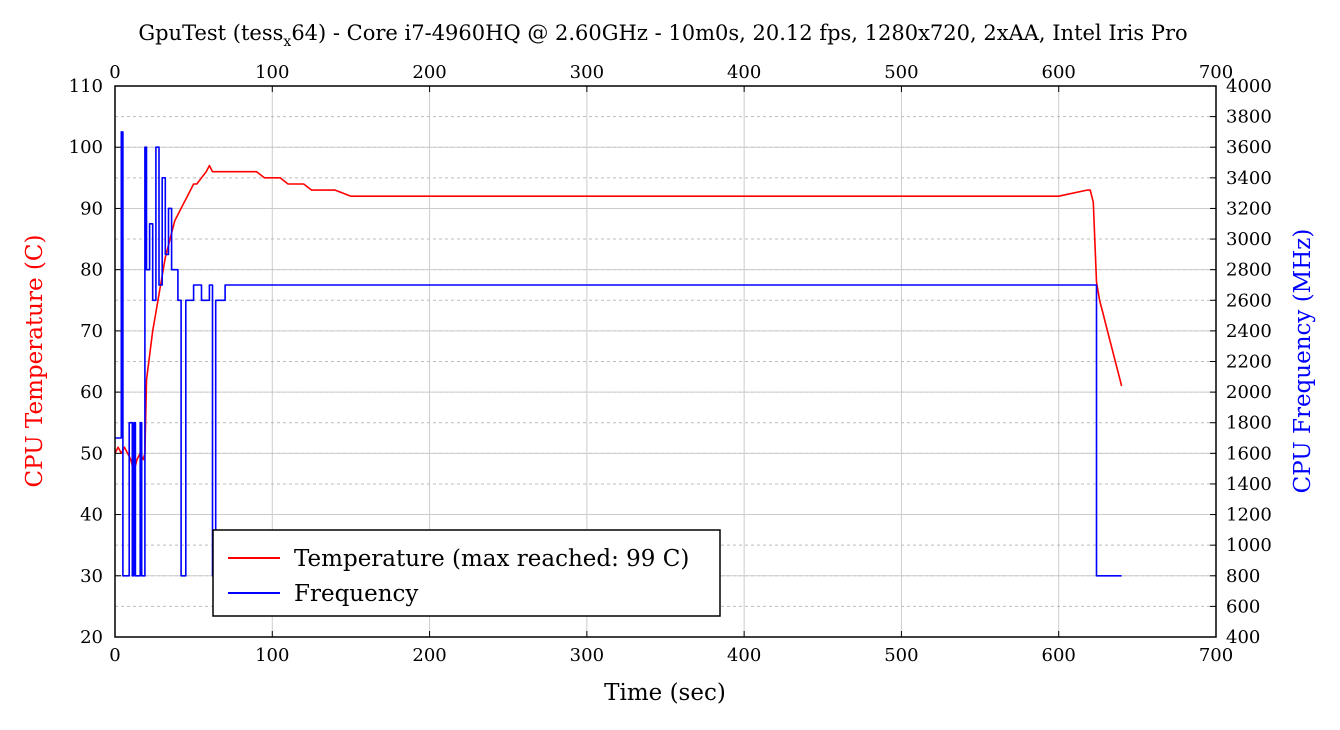 The image size is (1340, 730). I want to click on x-tick-label: 700, so click(1216, 655).